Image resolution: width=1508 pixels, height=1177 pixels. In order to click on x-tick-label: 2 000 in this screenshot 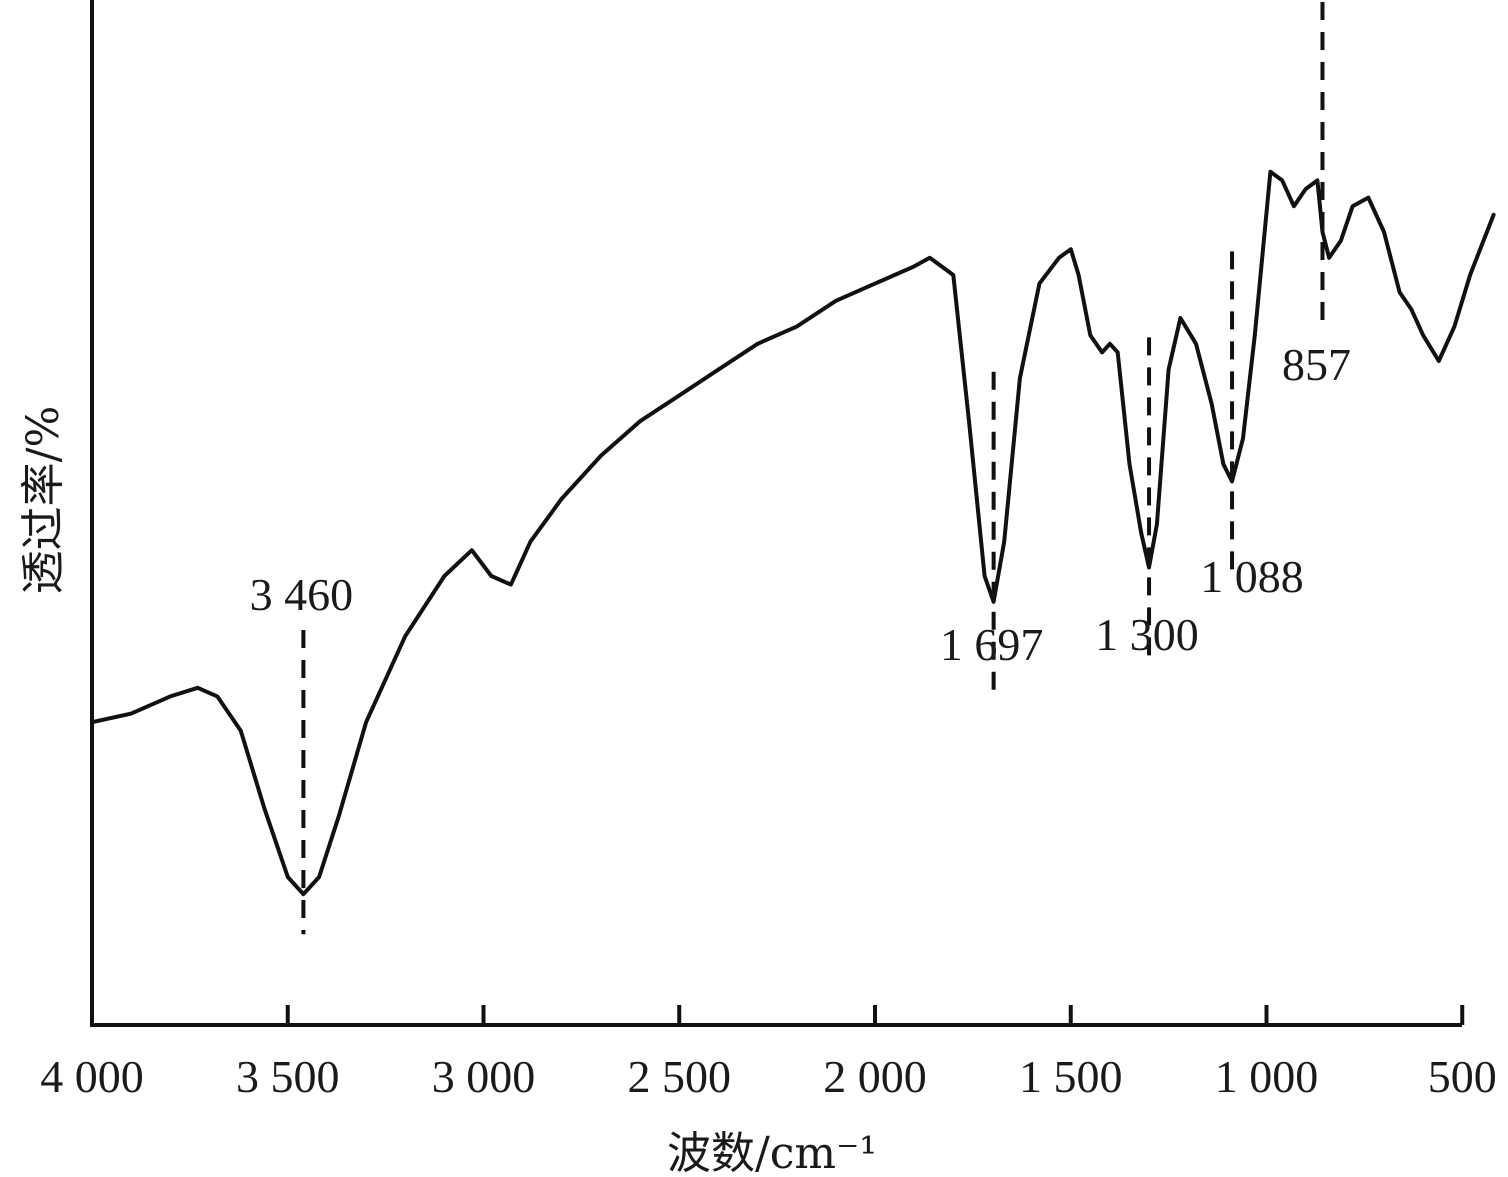, I will do `click(875, 1076)`.